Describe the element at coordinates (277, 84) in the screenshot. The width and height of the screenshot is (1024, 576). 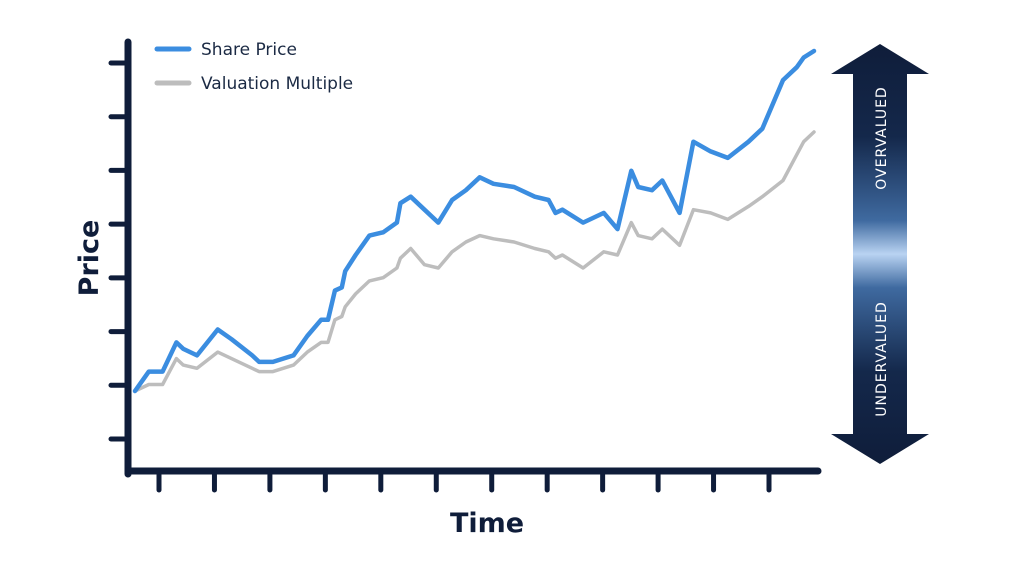
I see `legend-label-valuation-multiple: Valuation Multiple` at that location.